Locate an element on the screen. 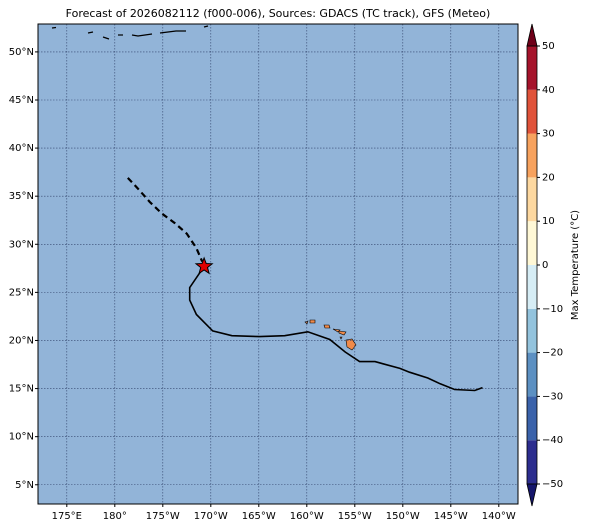 Image resolution: width=592 pixels, height=532 pixels. x-tick-label: 140°W is located at coordinates (499, 516).